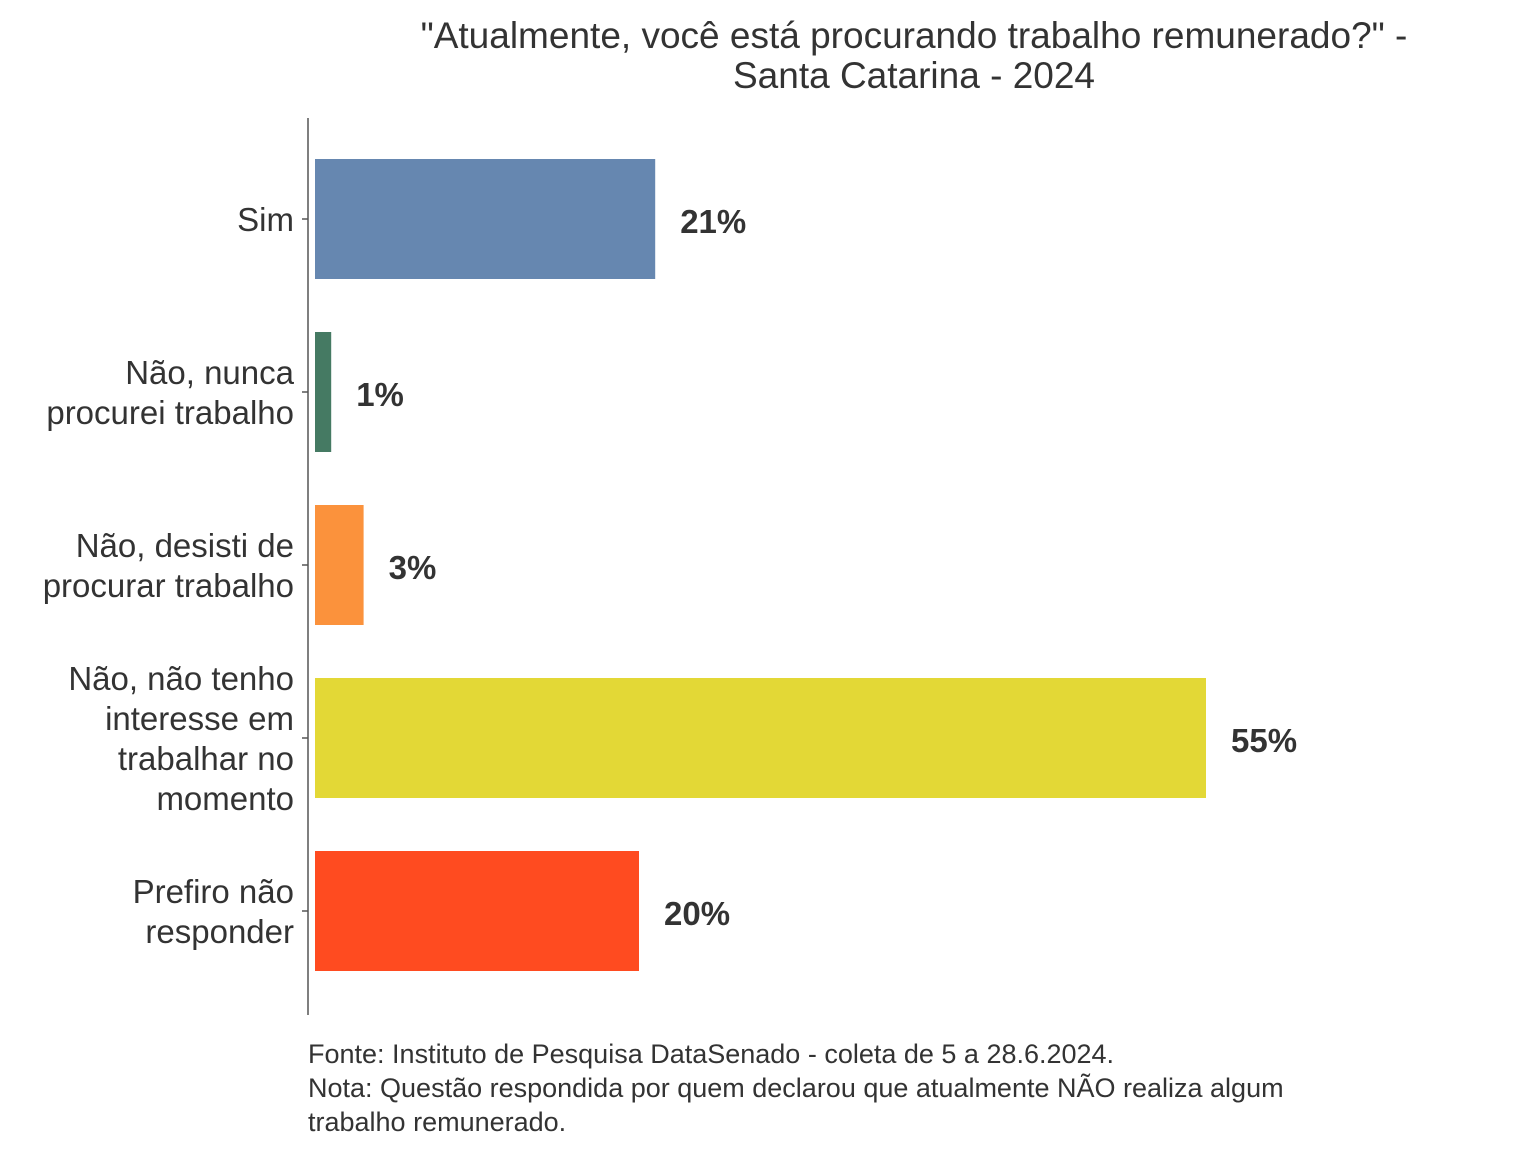 The image size is (1536, 1152). I want to click on category-label-line: procurei trabalho, so click(170, 412).